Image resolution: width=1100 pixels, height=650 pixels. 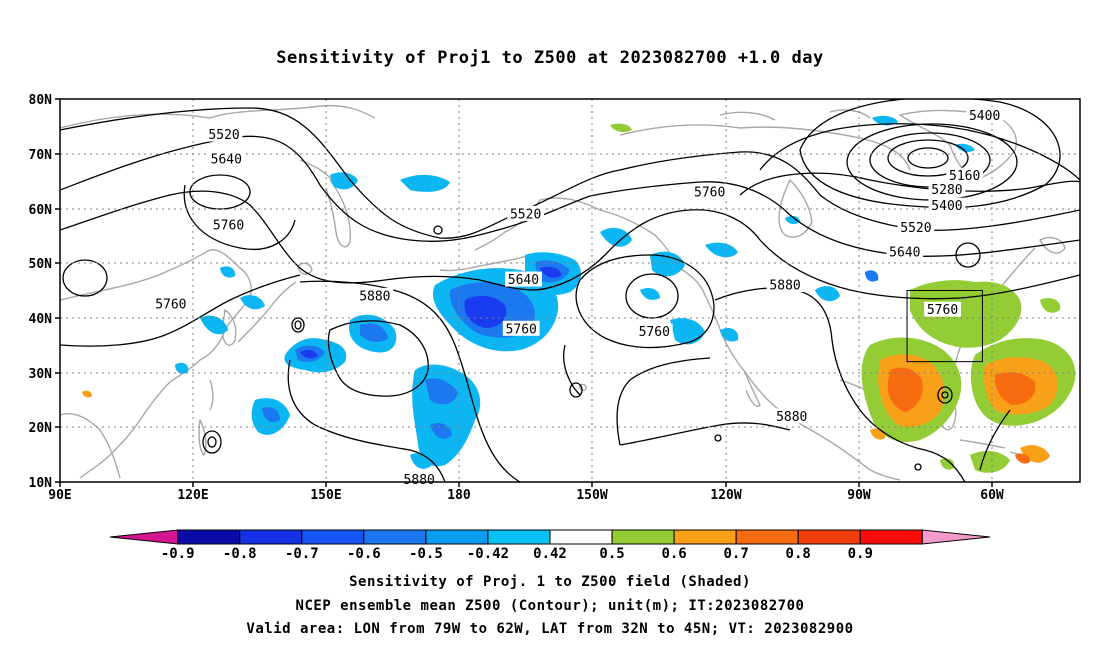 What do you see at coordinates (526, 495) in the screenshot?
I see `longitude-labels: 90E 120E 150E 180 150W 120W 90W 60W` at bounding box center [526, 495].